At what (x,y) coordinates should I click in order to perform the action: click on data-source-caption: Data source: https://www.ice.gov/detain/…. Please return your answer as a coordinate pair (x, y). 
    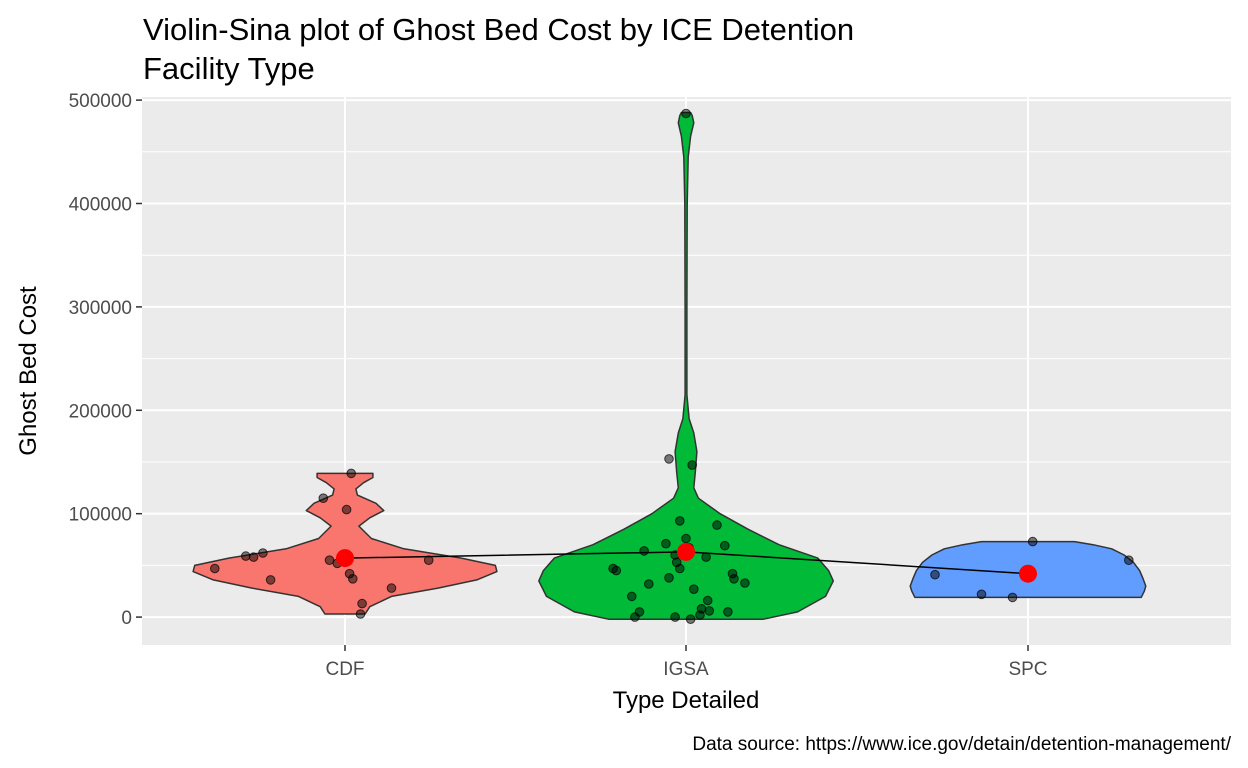
    Looking at the image, I should click on (961, 744).